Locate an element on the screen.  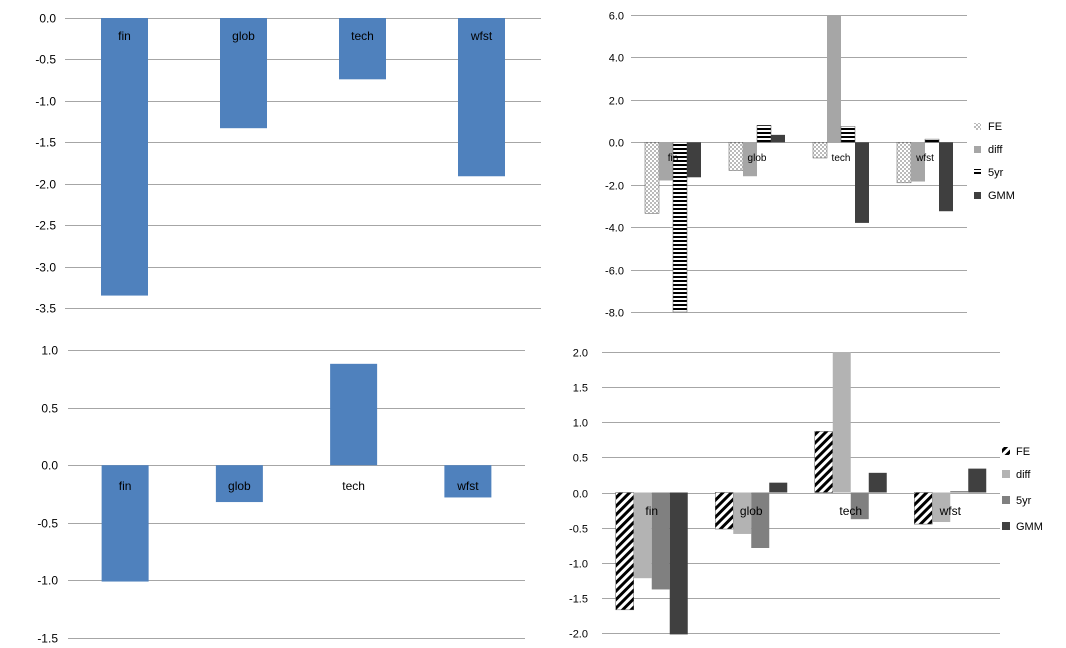
y-tick-label: 1.5 is located at coordinates (580, 389).